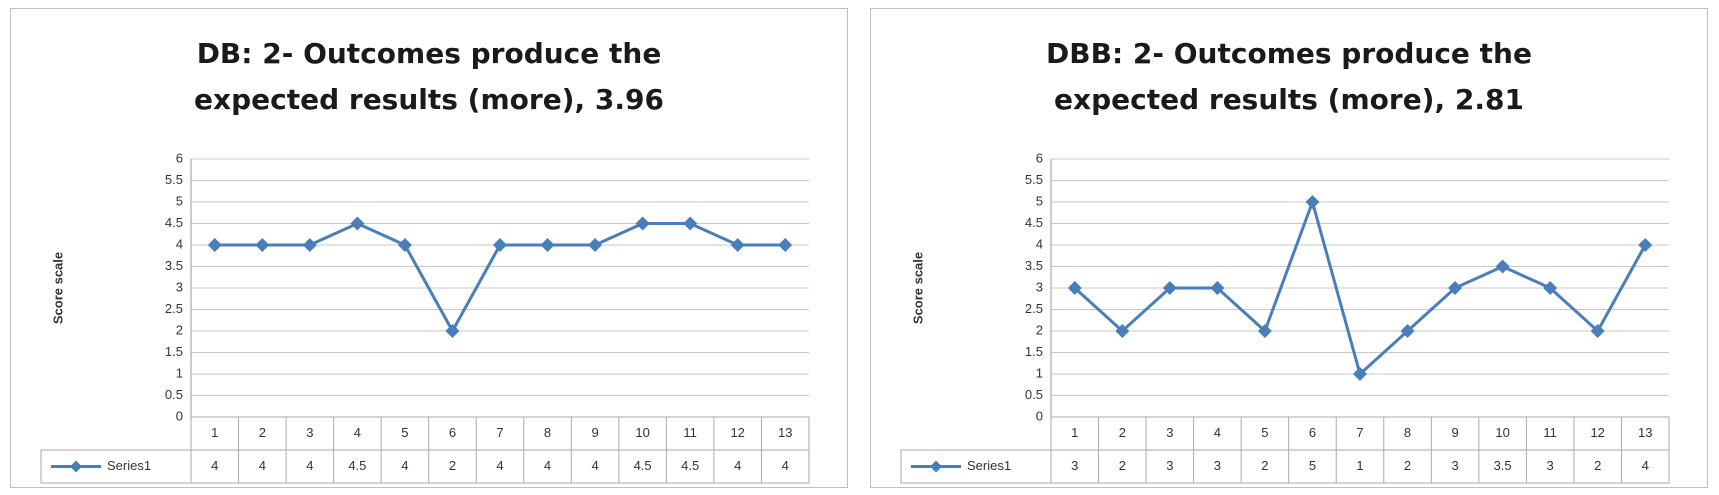 The width and height of the screenshot is (1719, 495). I want to click on x-tick-label: 5, so click(1264, 432).